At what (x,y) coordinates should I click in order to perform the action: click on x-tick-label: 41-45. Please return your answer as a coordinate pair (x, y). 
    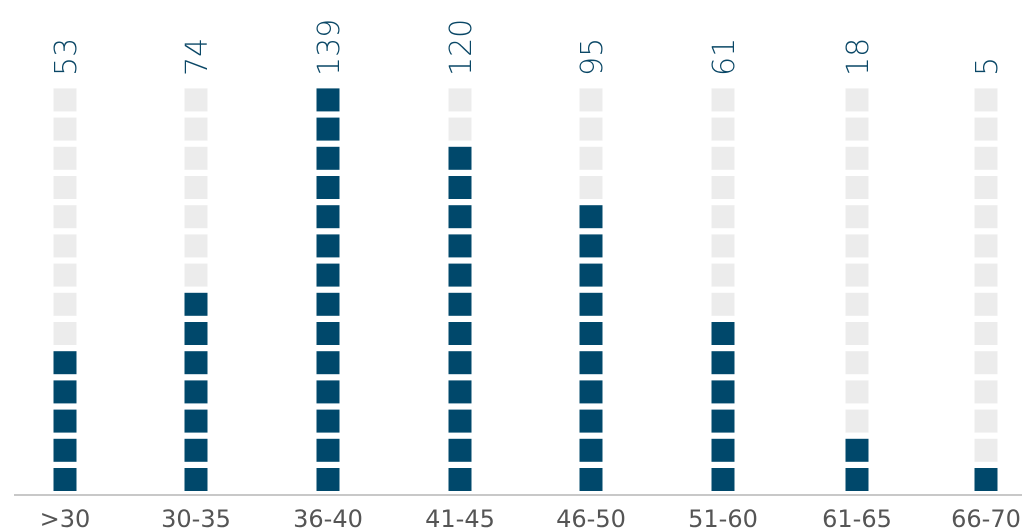
    Looking at the image, I should click on (460, 518).